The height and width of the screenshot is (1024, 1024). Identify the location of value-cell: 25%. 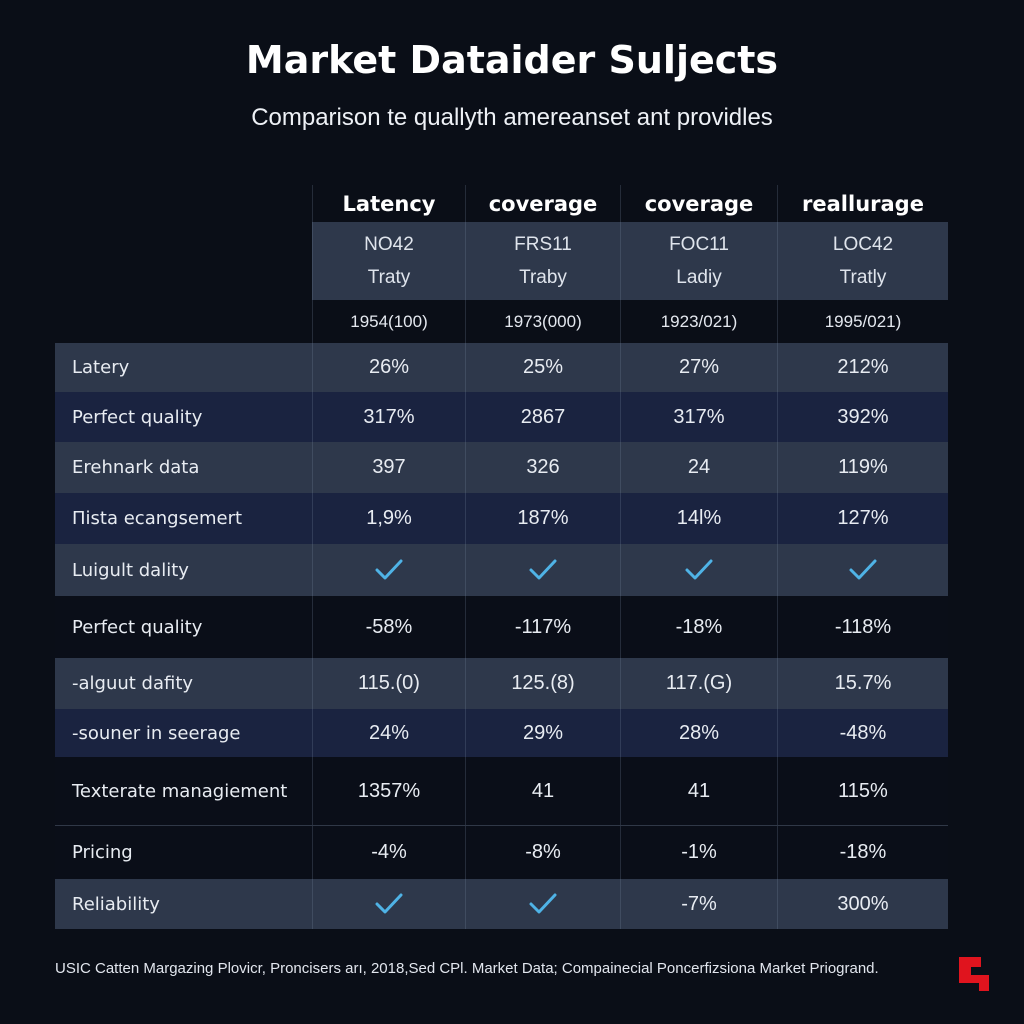
(542, 367).